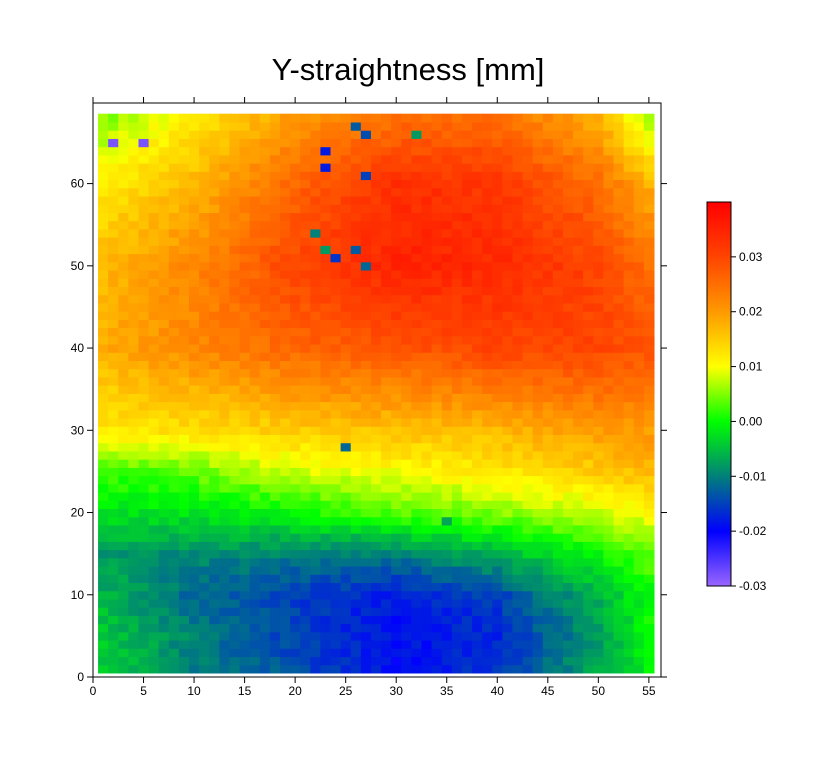 The height and width of the screenshot is (760, 840). What do you see at coordinates (78, 348) in the screenshot?
I see `y-tick-label: 40` at bounding box center [78, 348].